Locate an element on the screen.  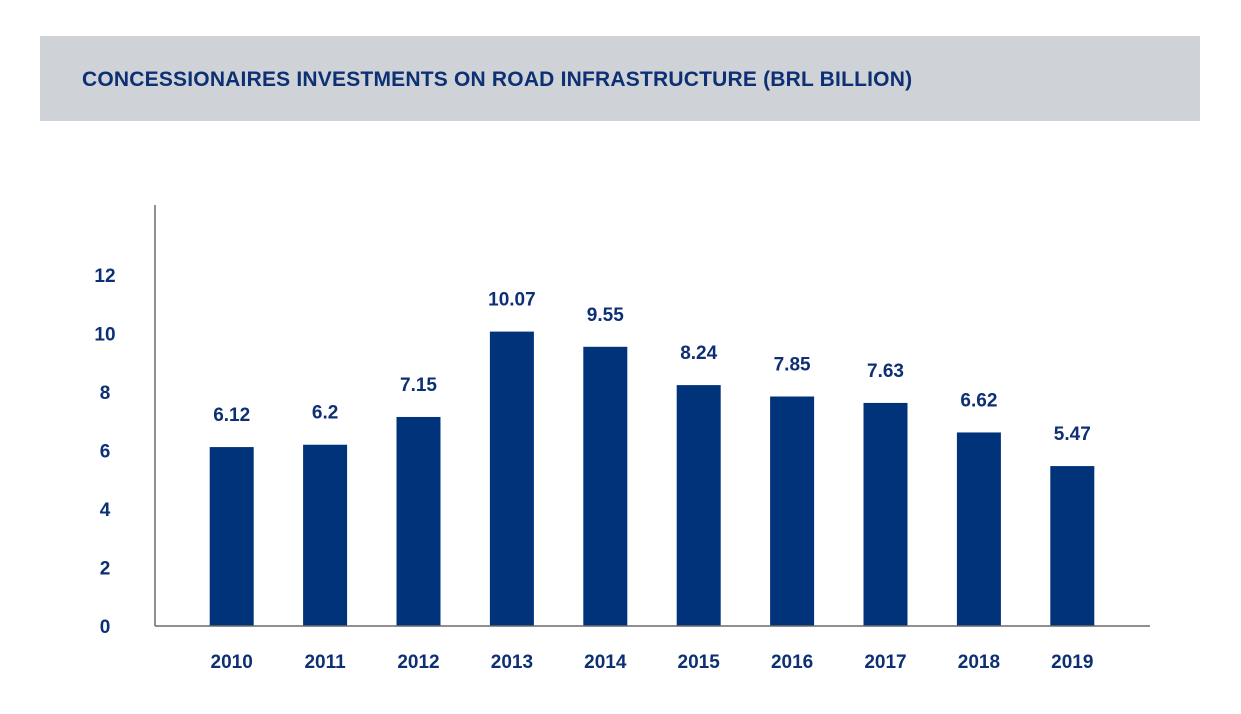
value-label-2016: 7.85 is located at coordinates (792, 364).